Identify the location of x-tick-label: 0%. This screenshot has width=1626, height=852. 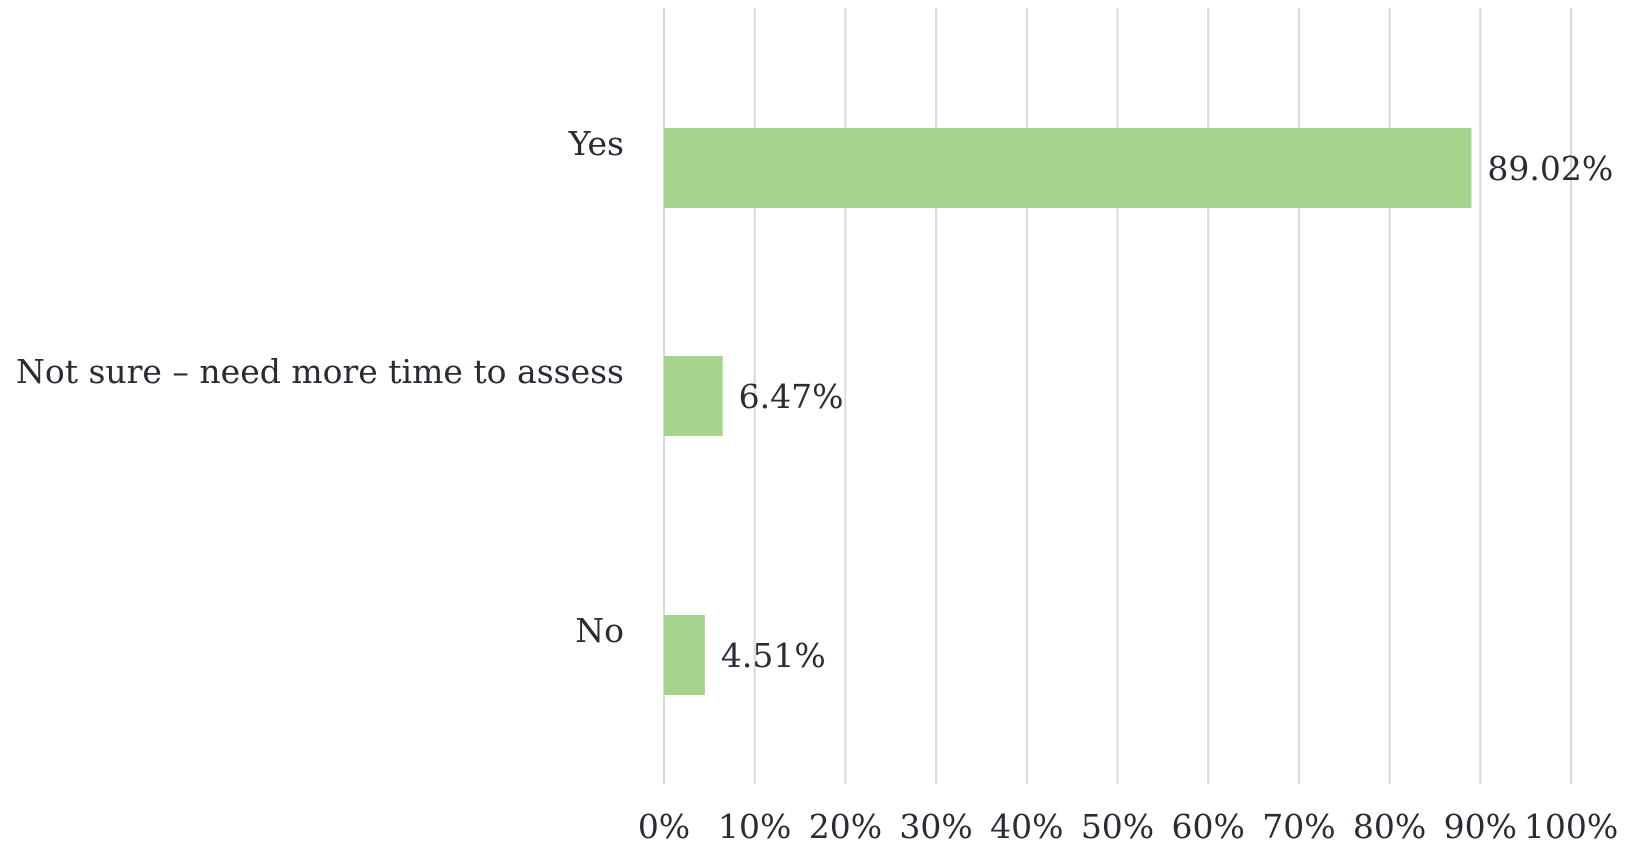
(664, 826).